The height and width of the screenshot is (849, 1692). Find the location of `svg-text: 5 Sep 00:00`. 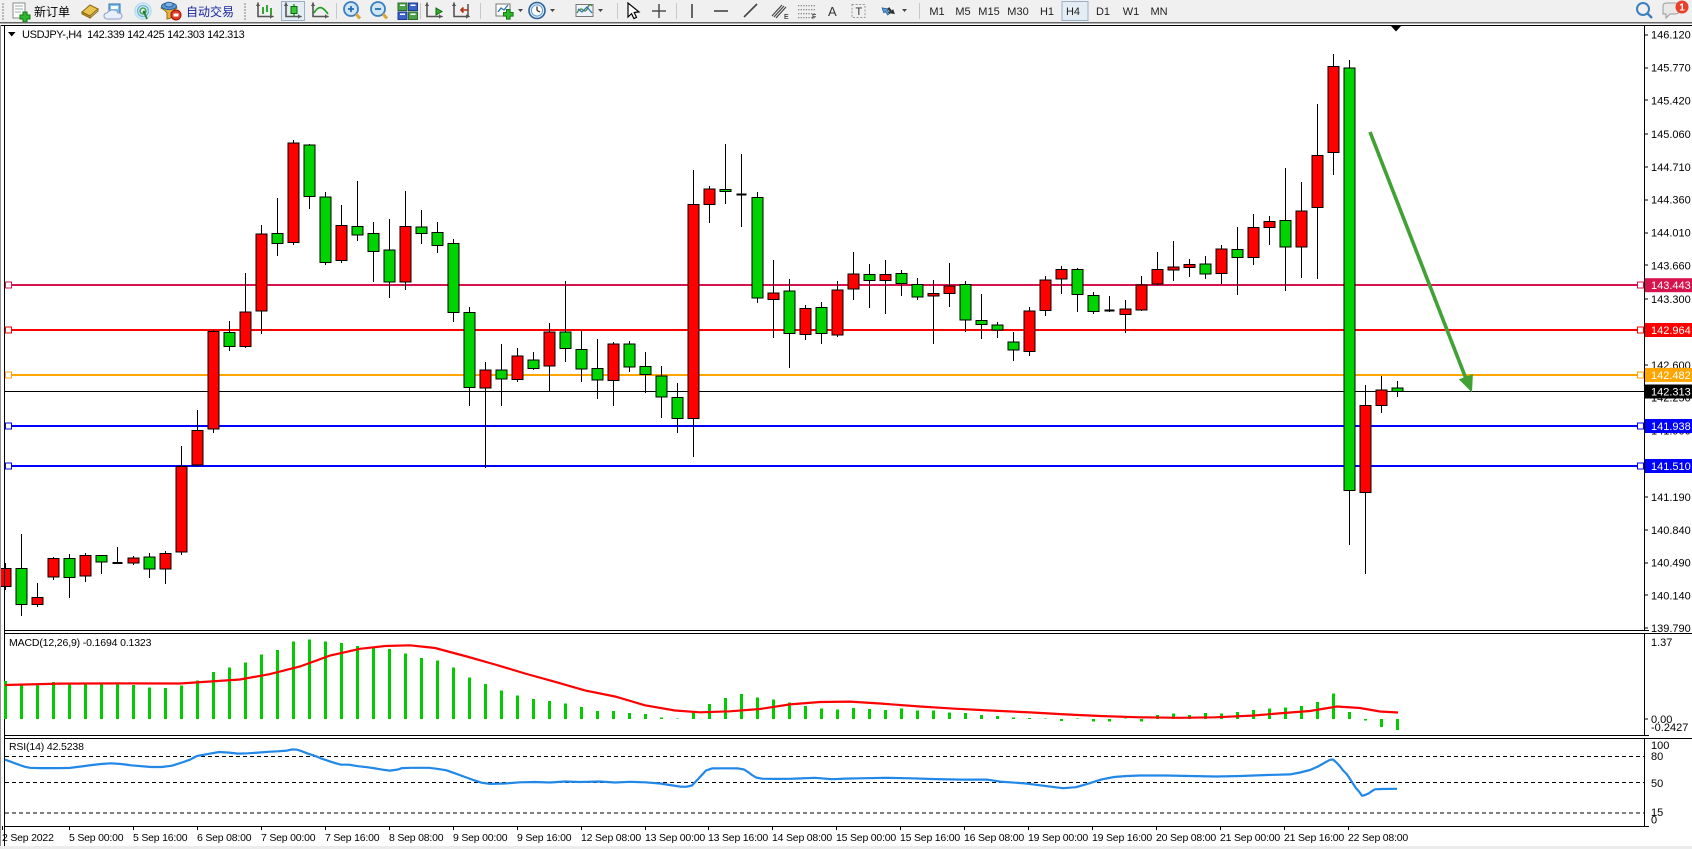

svg-text: 5 Sep 00:00 is located at coordinates (96, 838).